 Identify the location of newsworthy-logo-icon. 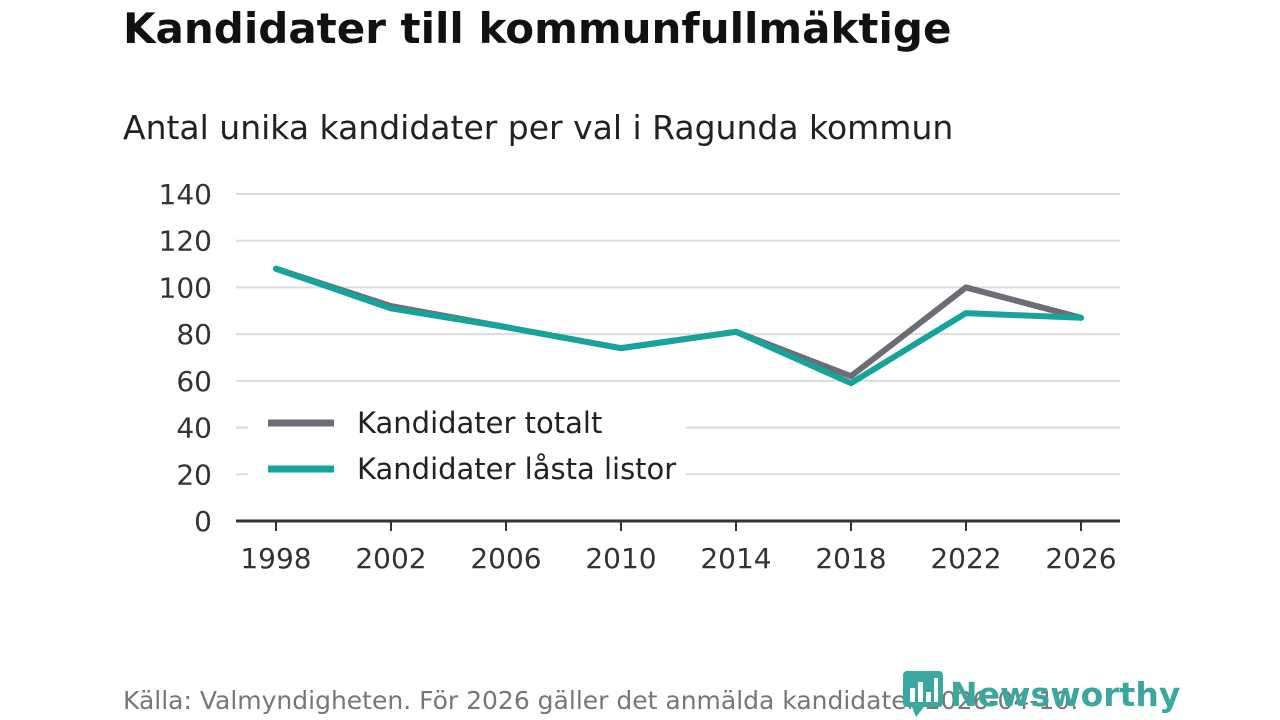
(923, 694).